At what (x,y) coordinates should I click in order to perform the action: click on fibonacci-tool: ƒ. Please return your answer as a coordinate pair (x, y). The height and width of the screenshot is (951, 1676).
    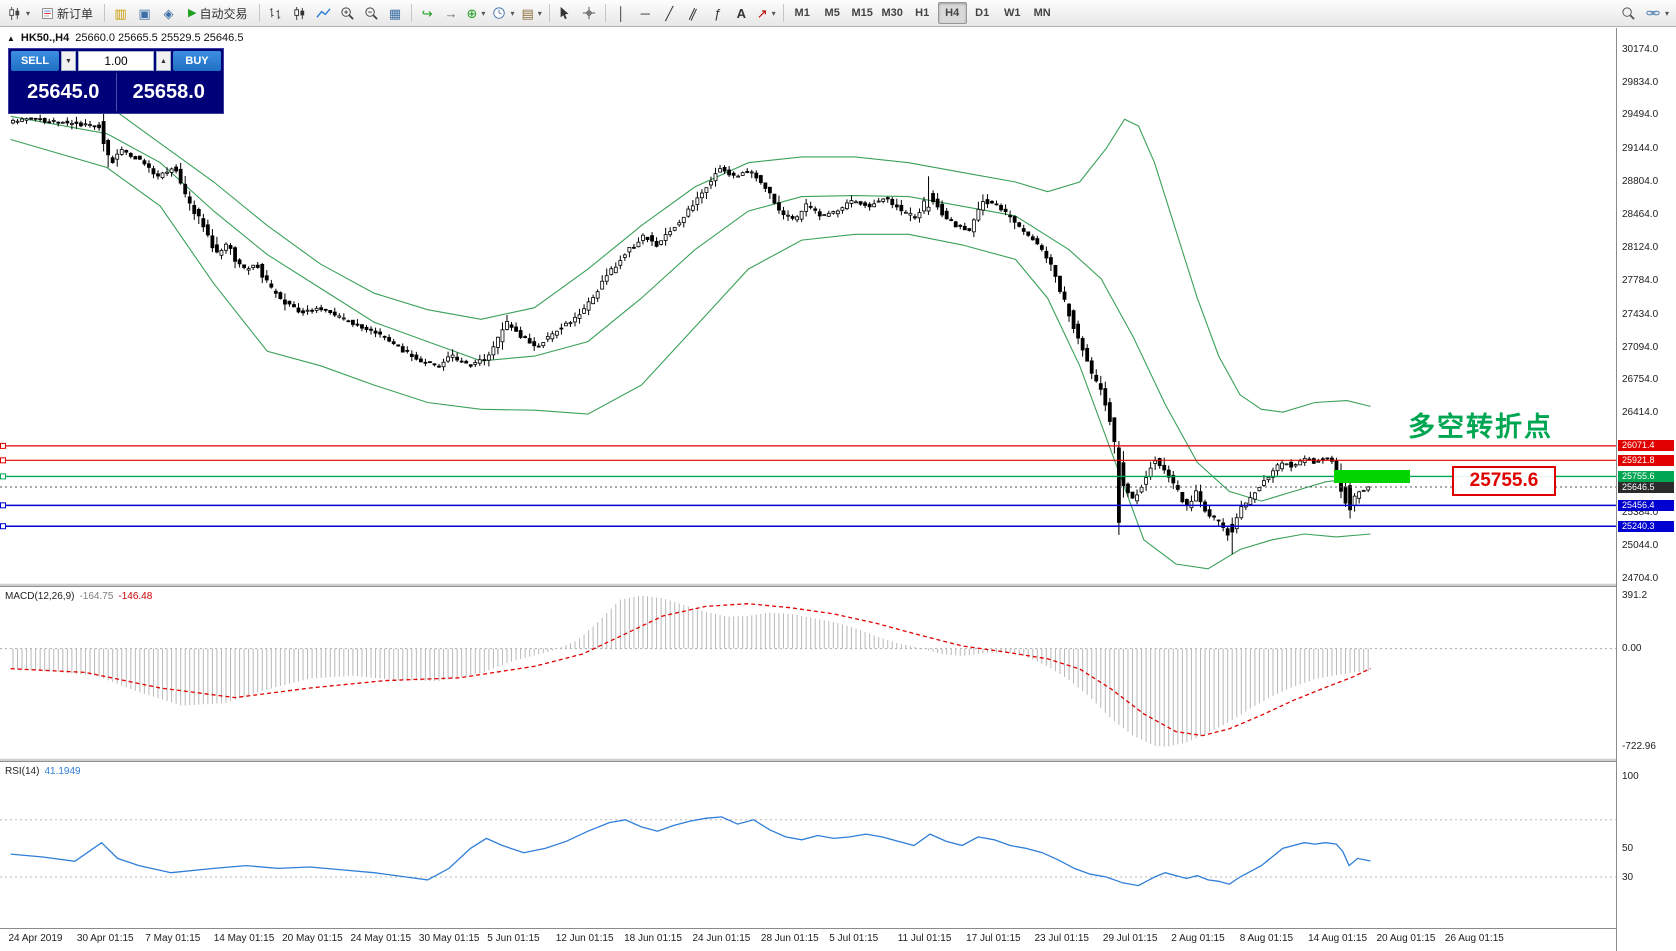
    Looking at the image, I should click on (717, 13).